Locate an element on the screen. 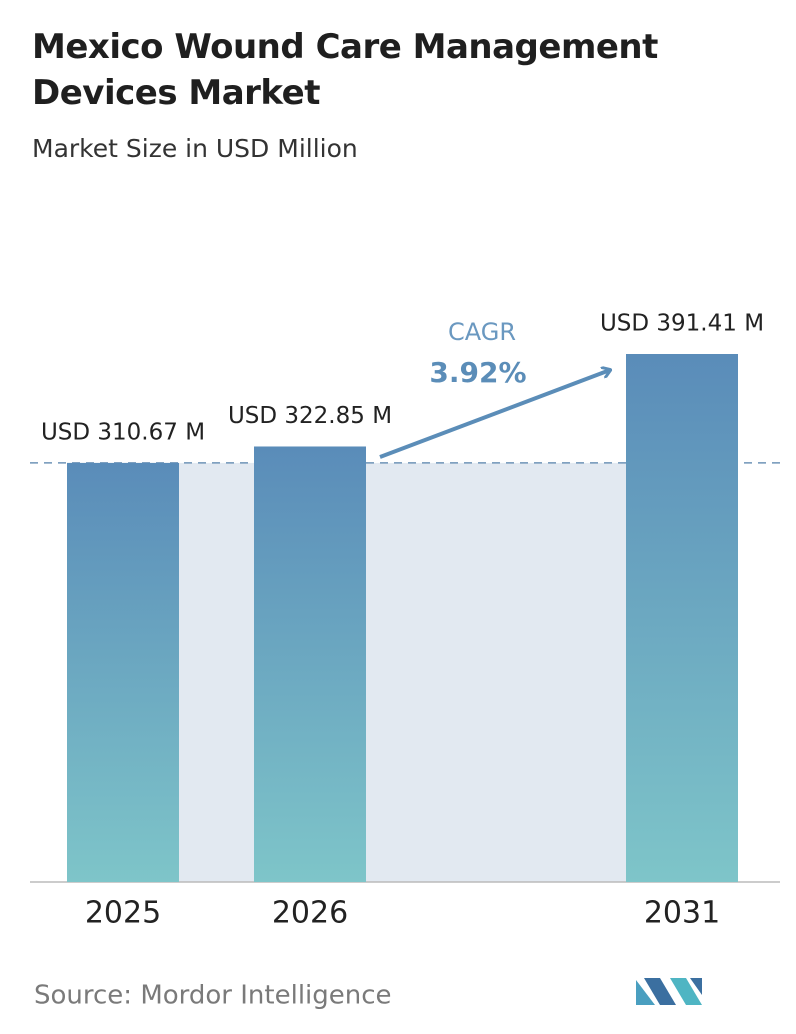 This screenshot has height=1034, width=796. logo is located at coordinates (669, 991).